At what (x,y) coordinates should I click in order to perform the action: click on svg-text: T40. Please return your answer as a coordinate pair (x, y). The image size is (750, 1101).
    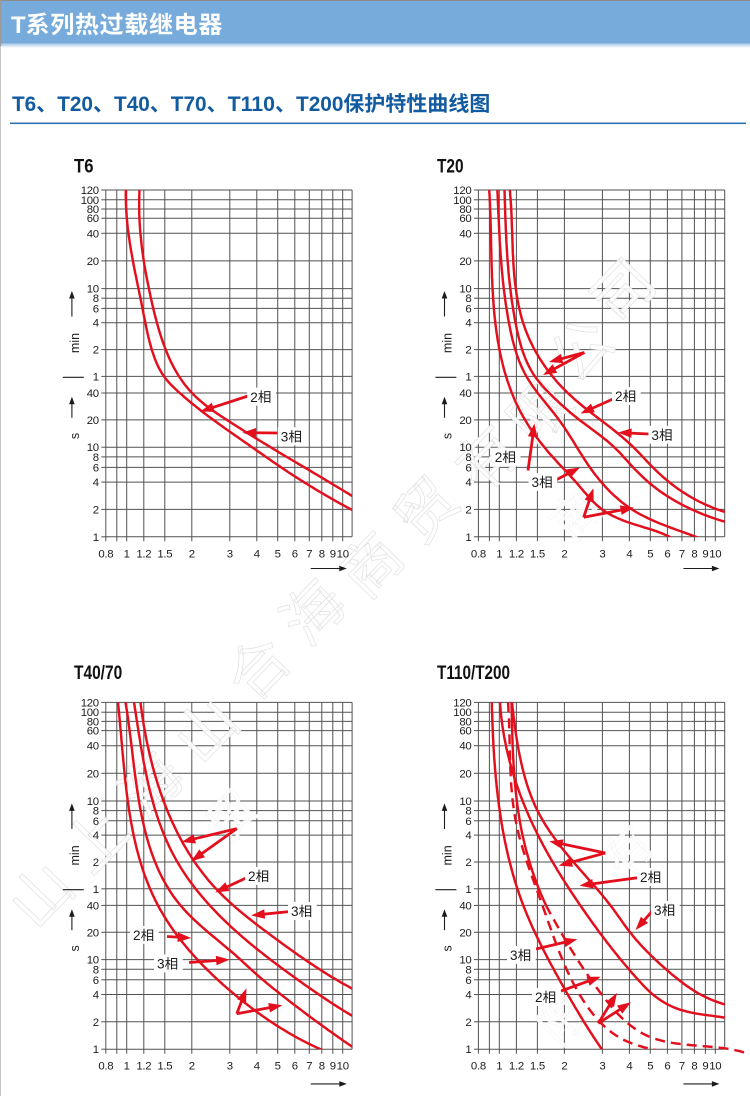
    Looking at the image, I should click on (132, 104).